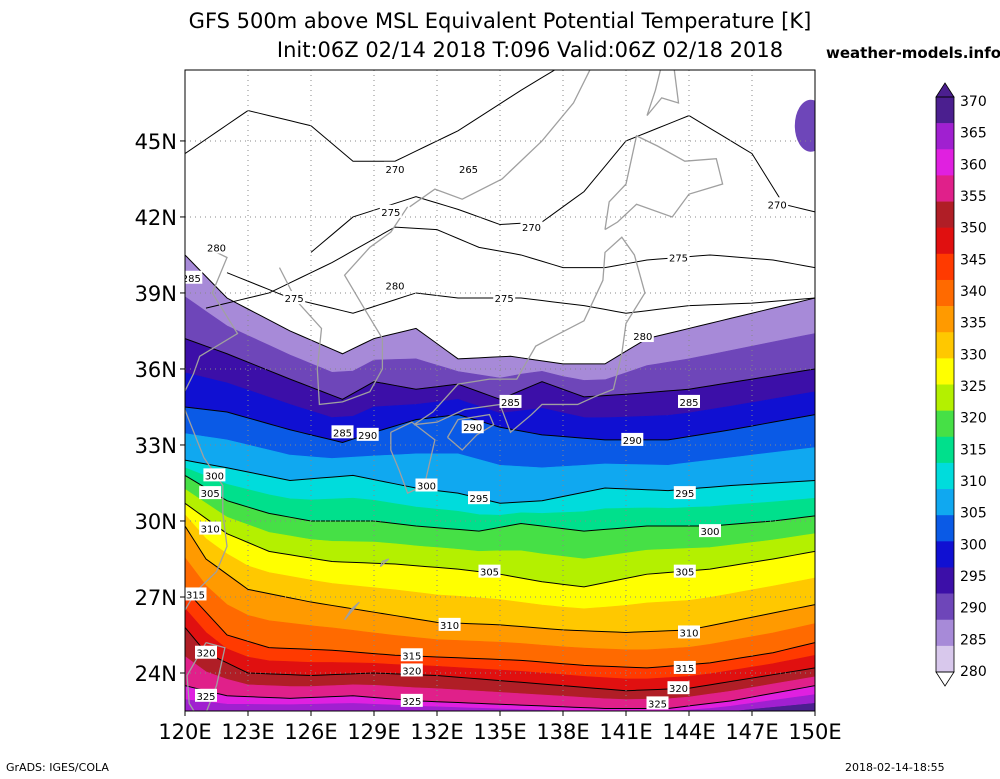  Describe the element at coordinates (814, 732) in the screenshot. I see `lon-tick-label: 150E` at that location.